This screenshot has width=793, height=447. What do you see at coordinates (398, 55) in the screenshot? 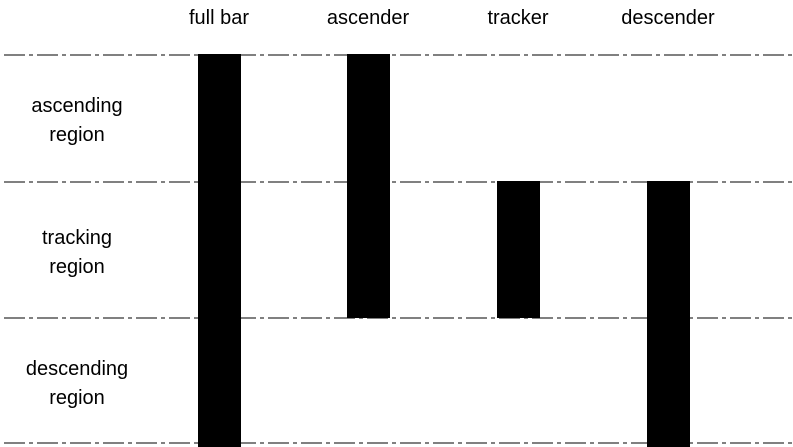
I see `guide-line-top` at bounding box center [398, 55].